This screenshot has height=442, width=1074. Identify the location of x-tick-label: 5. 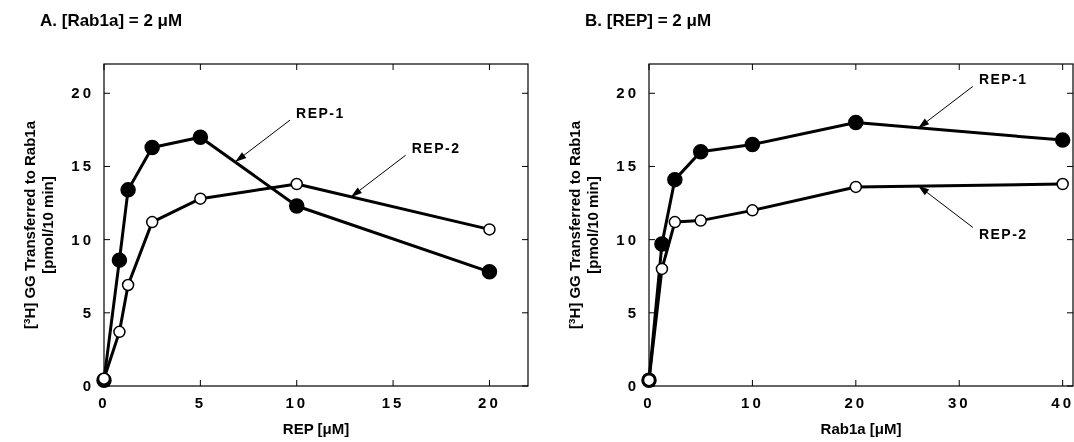
(200, 402).